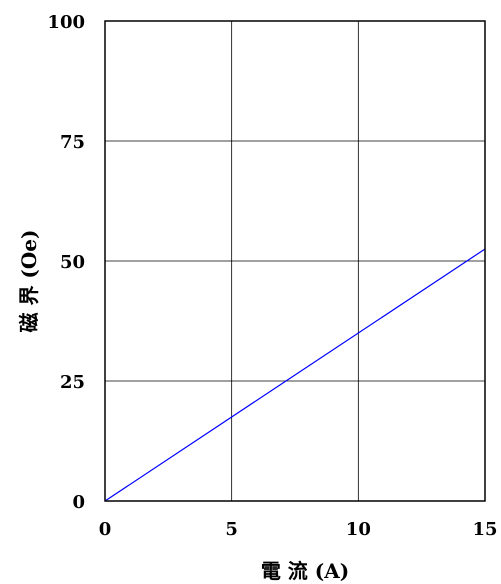 This screenshot has width=501, height=584. Describe the element at coordinates (484, 529) in the screenshot. I see `x-tick-label: 15` at that location.